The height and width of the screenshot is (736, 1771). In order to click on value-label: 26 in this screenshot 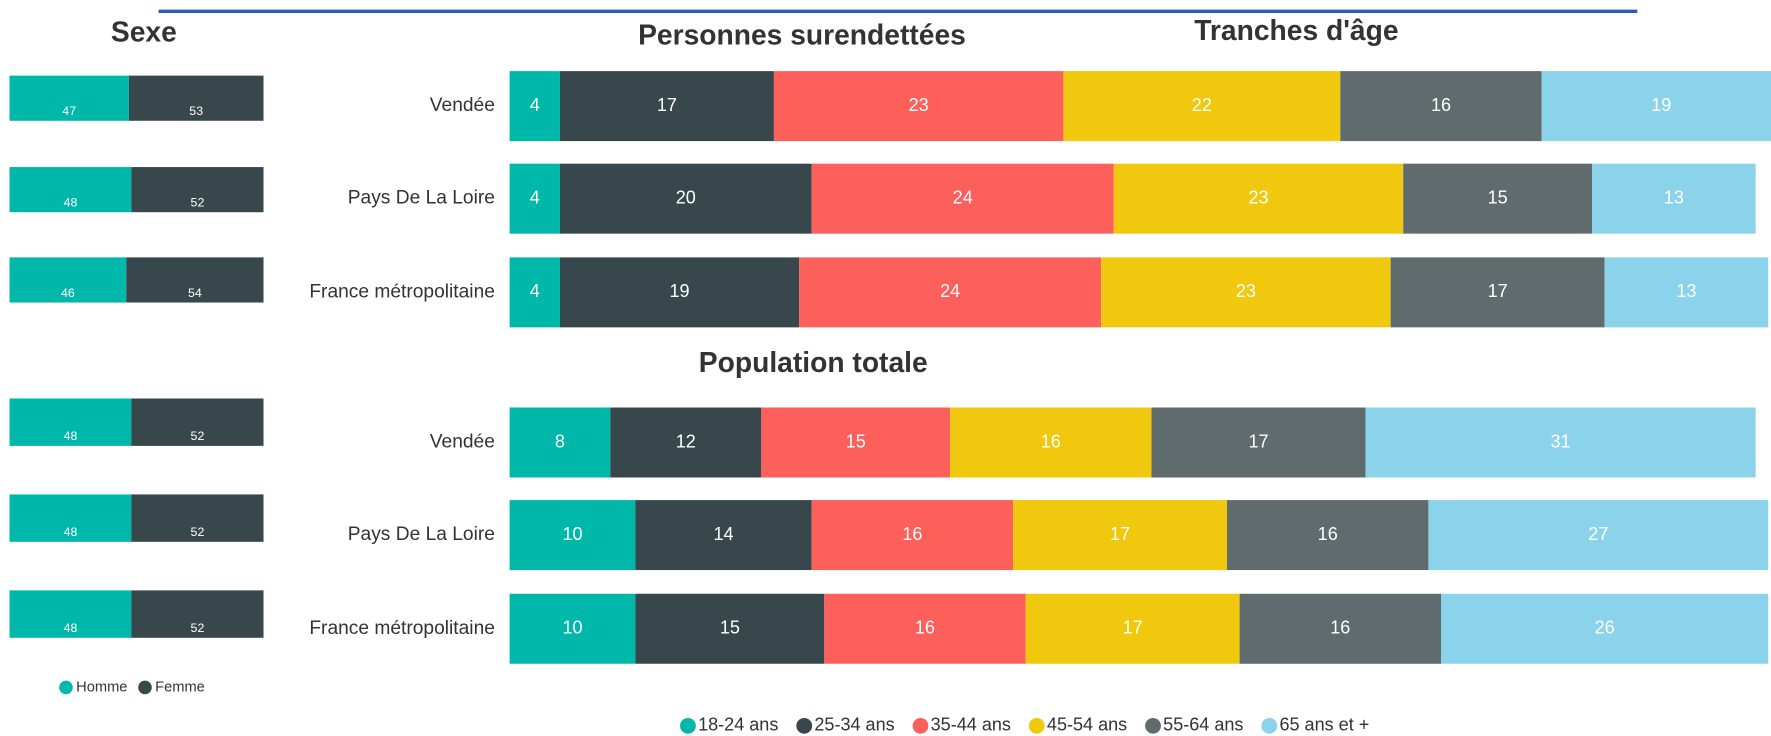, I will do `click(1605, 628)`.